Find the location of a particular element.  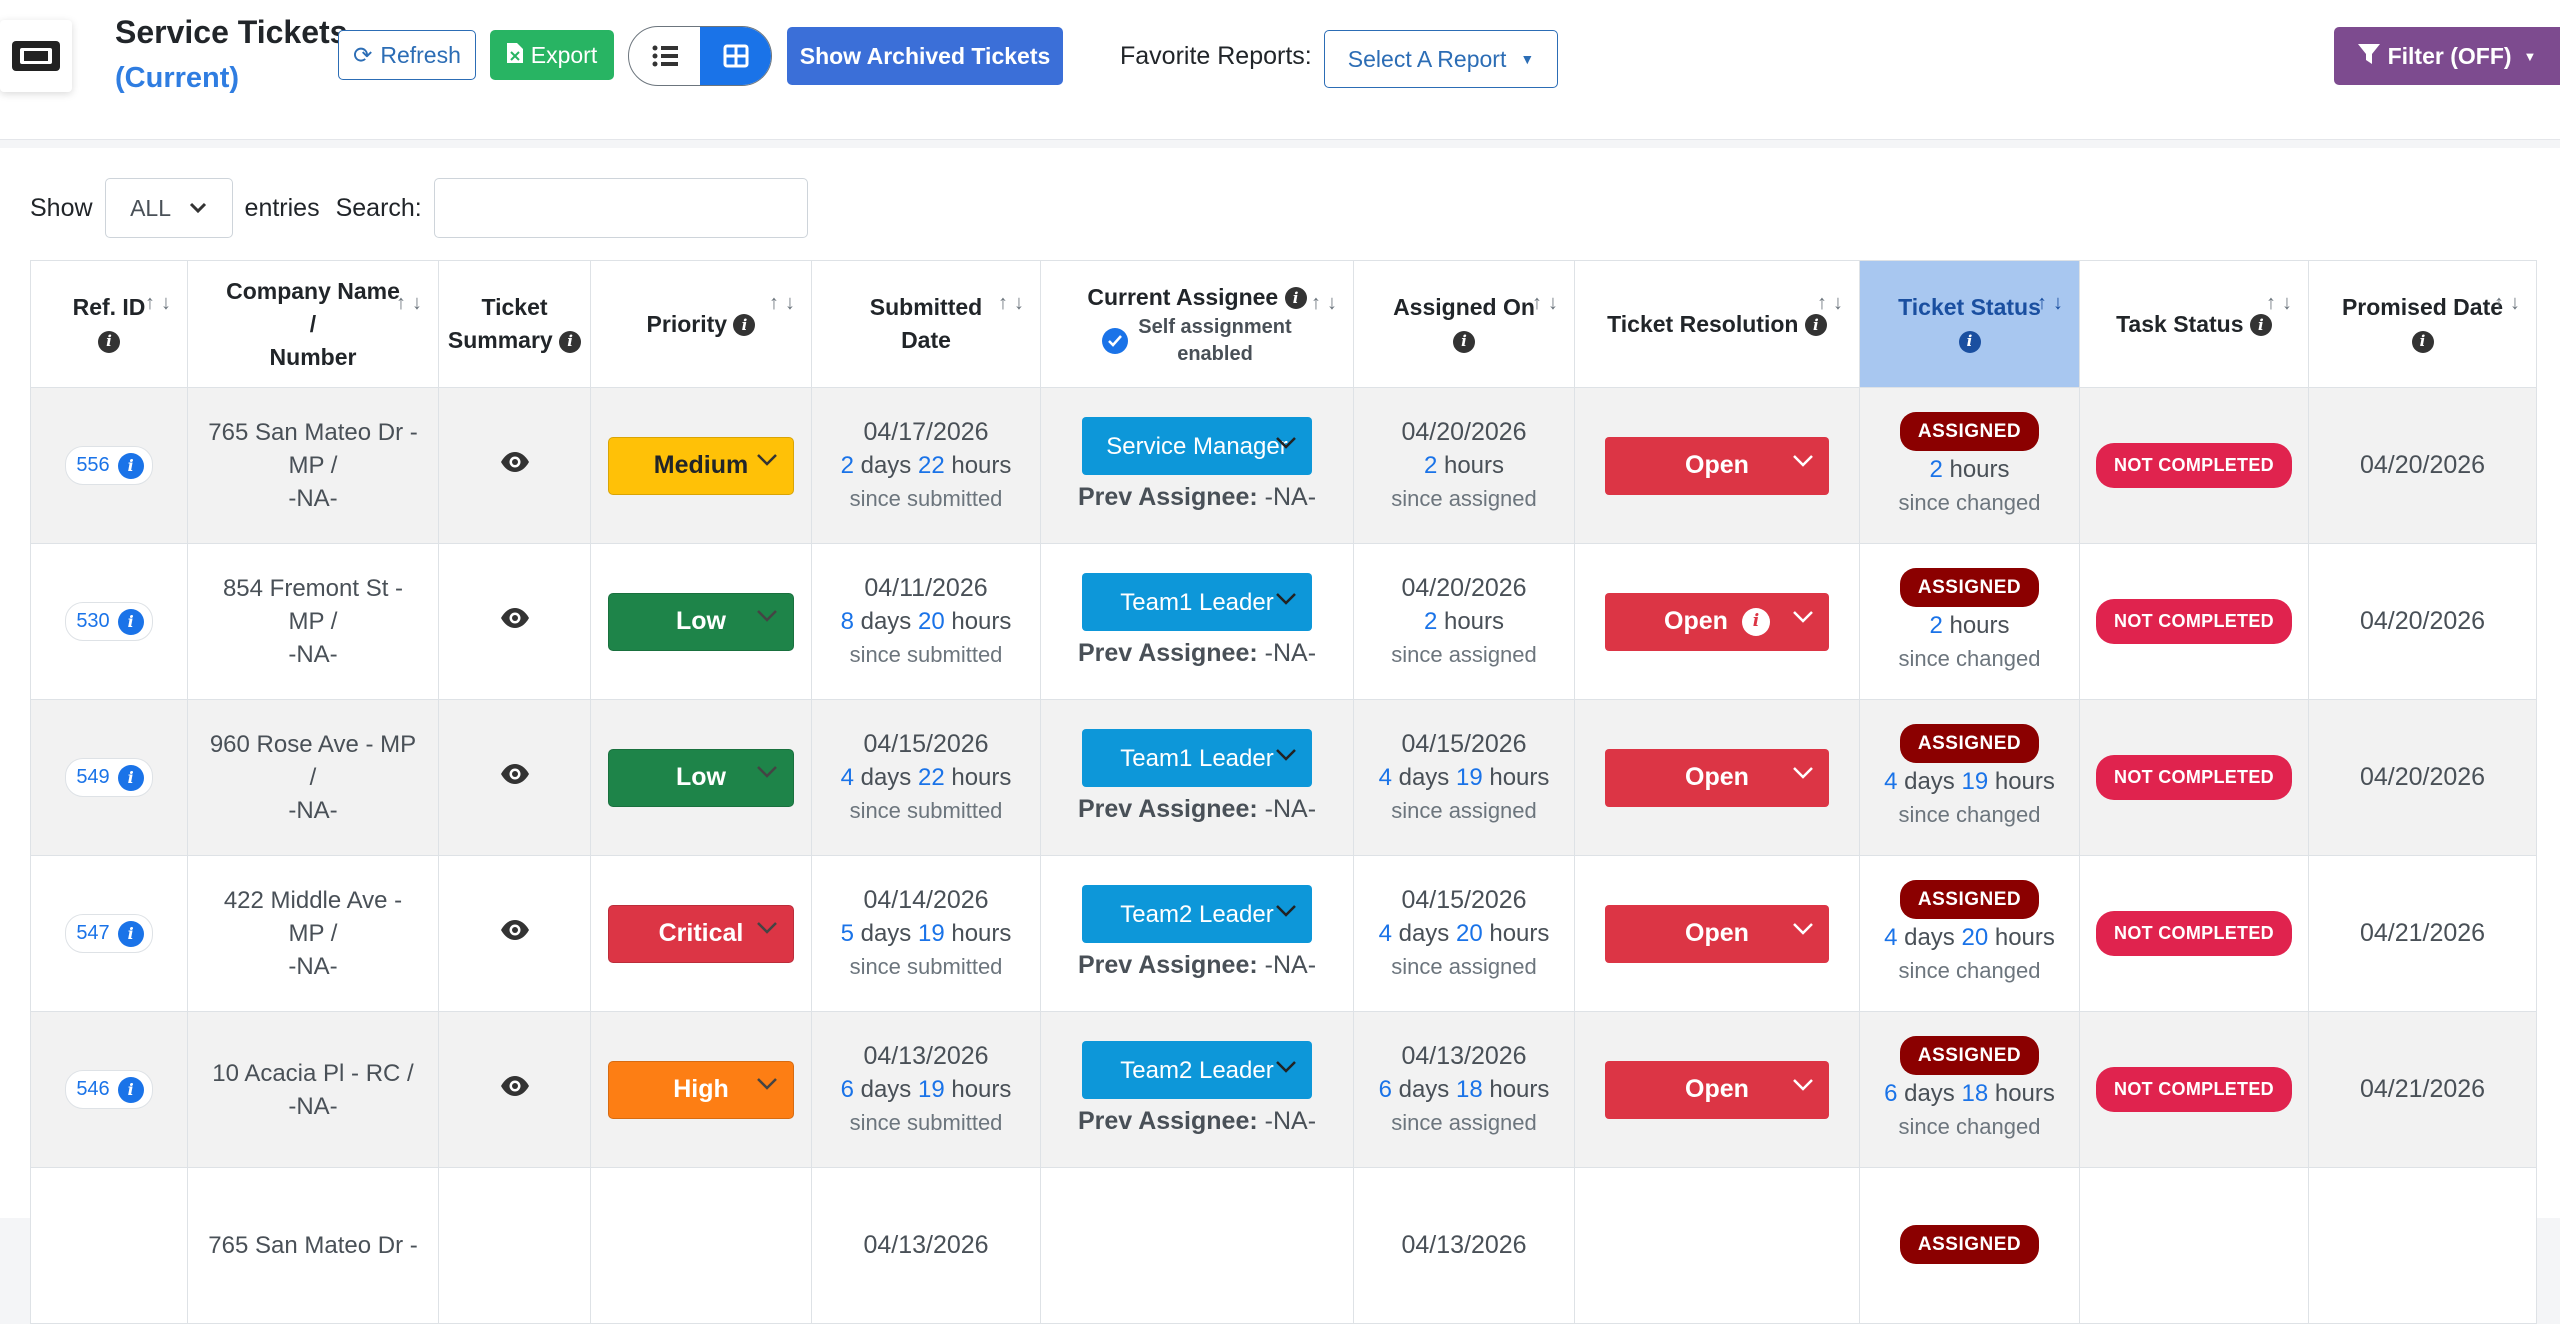

entries-select: ALL is located at coordinates (168, 208).